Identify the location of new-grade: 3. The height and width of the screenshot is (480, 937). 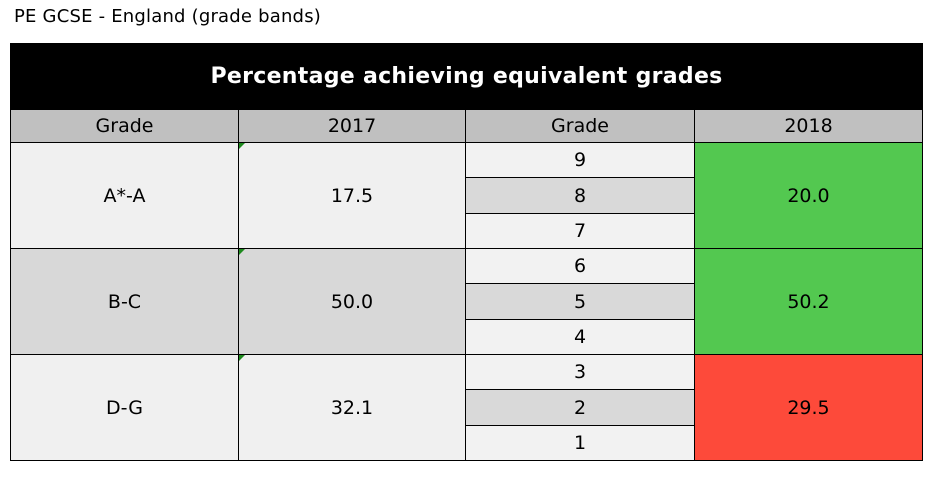
(580, 372).